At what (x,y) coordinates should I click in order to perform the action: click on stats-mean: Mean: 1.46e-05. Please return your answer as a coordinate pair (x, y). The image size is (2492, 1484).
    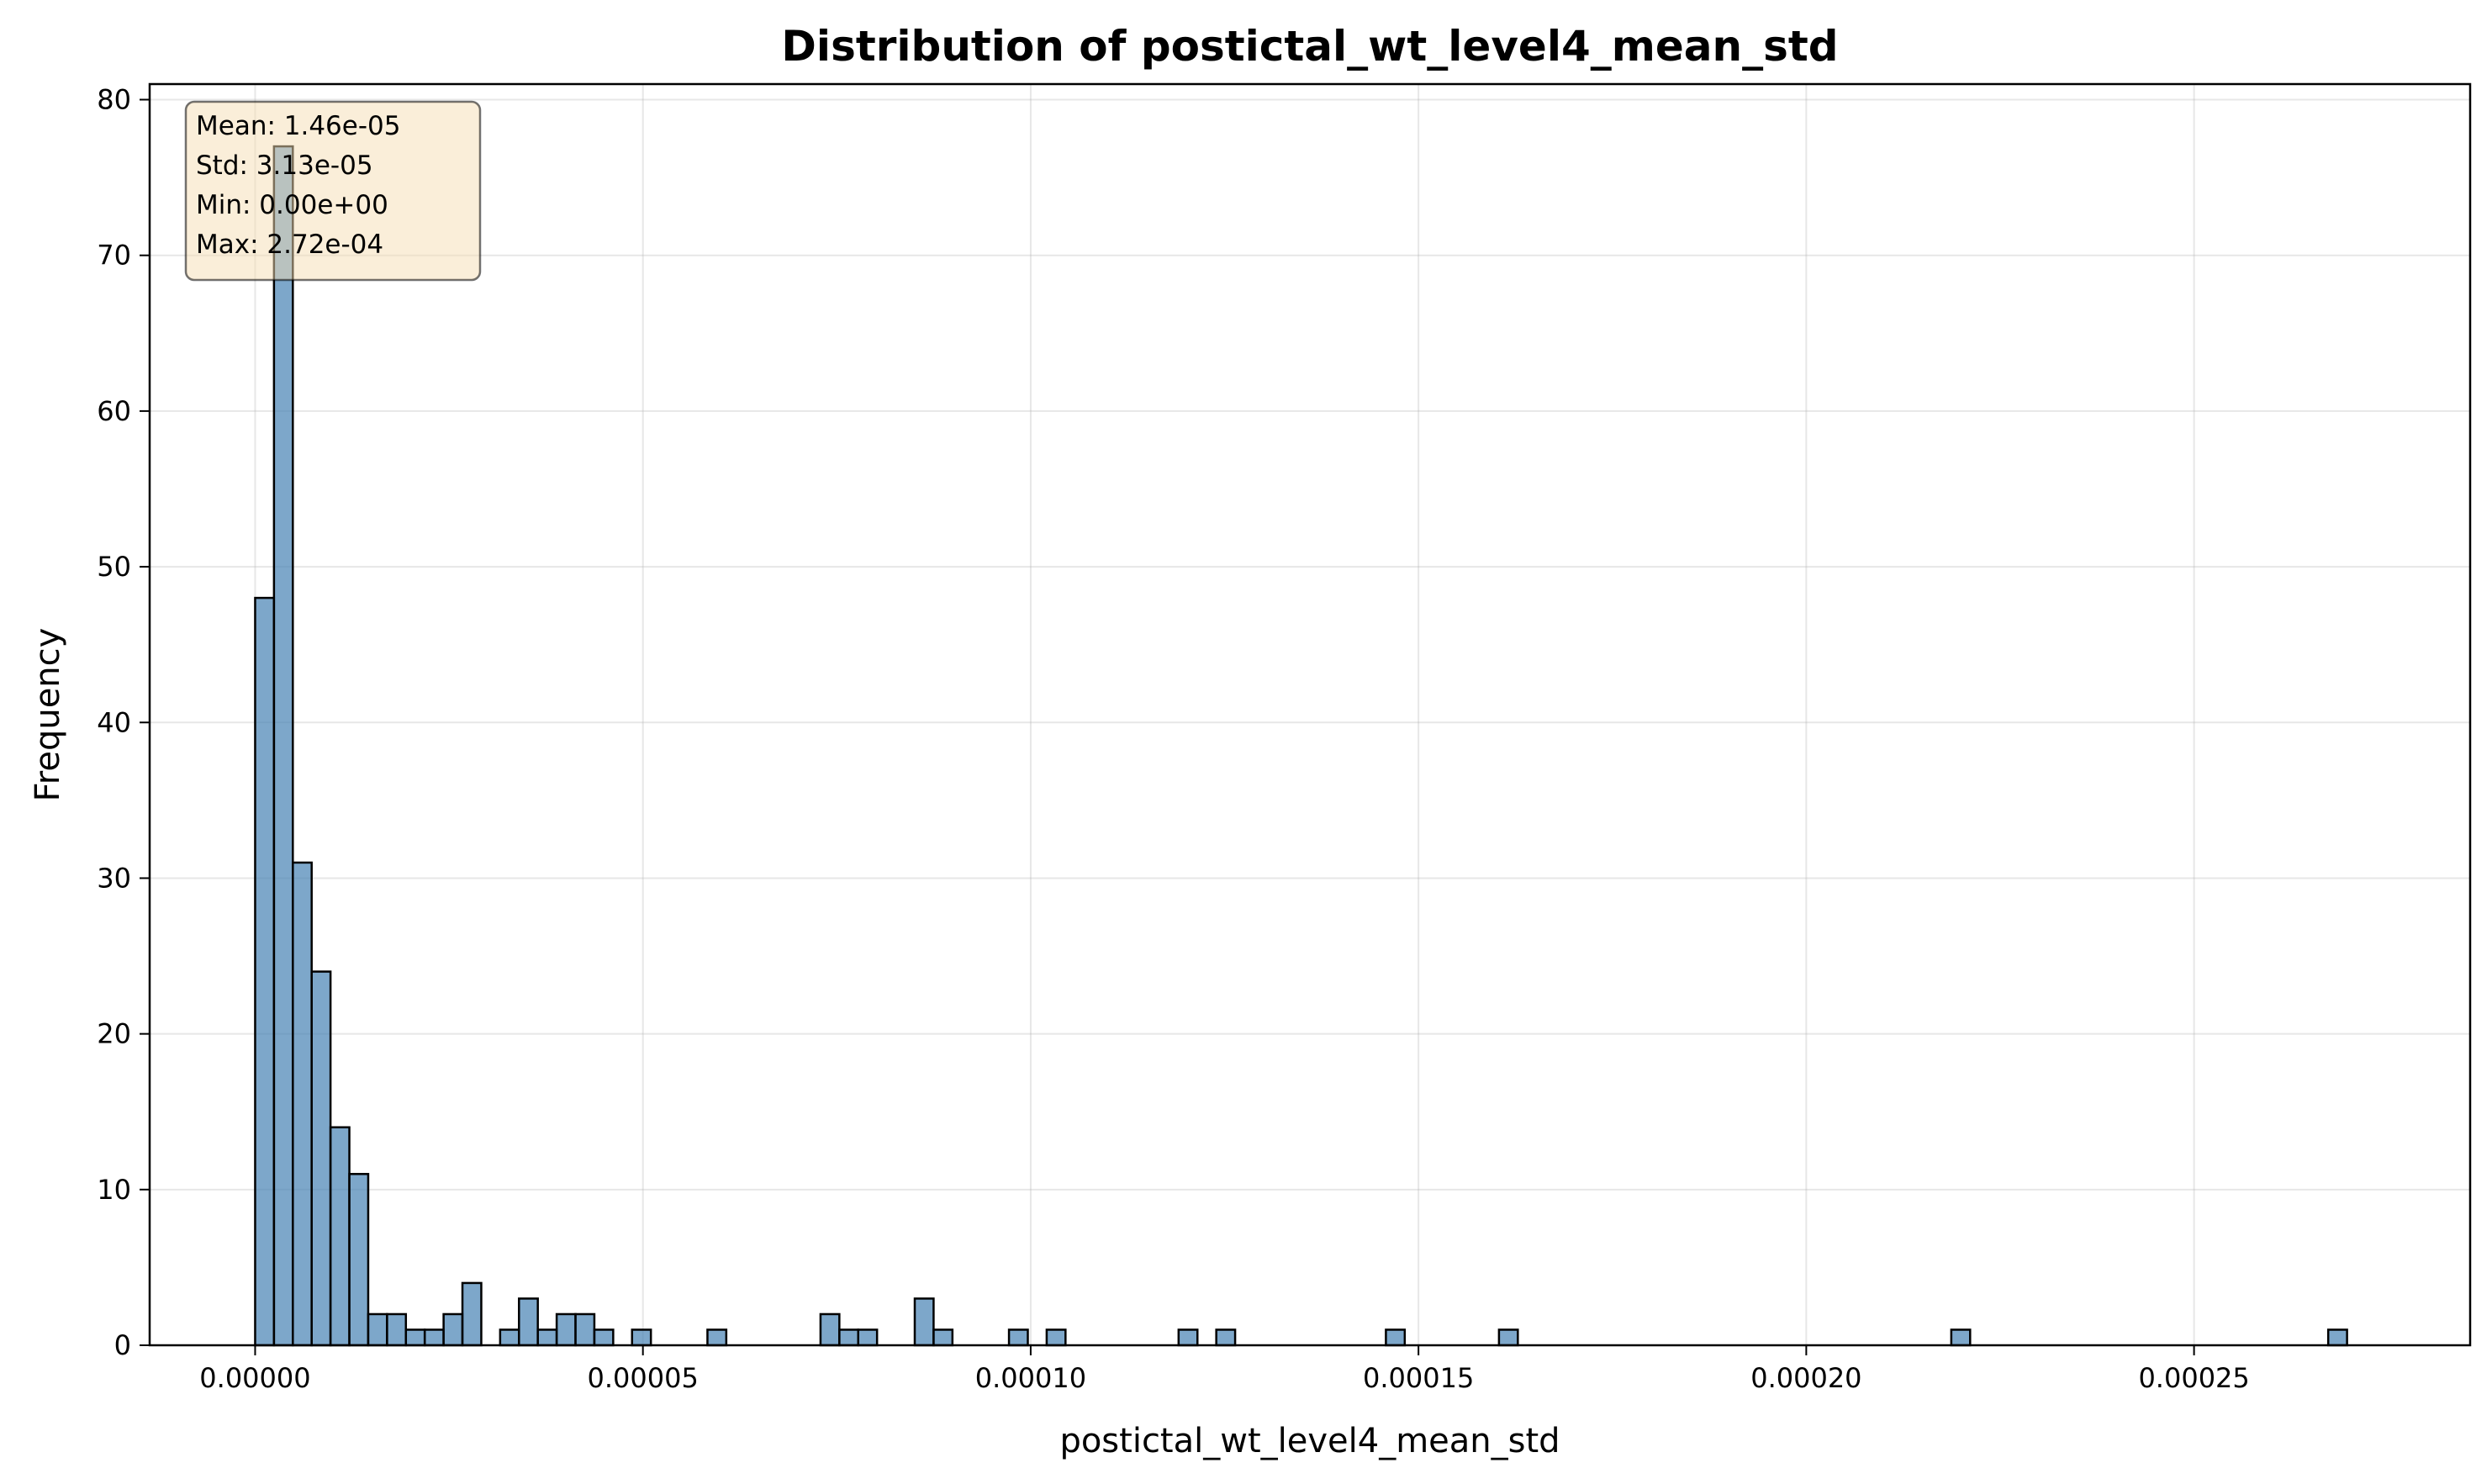
    Looking at the image, I should click on (298, 126).